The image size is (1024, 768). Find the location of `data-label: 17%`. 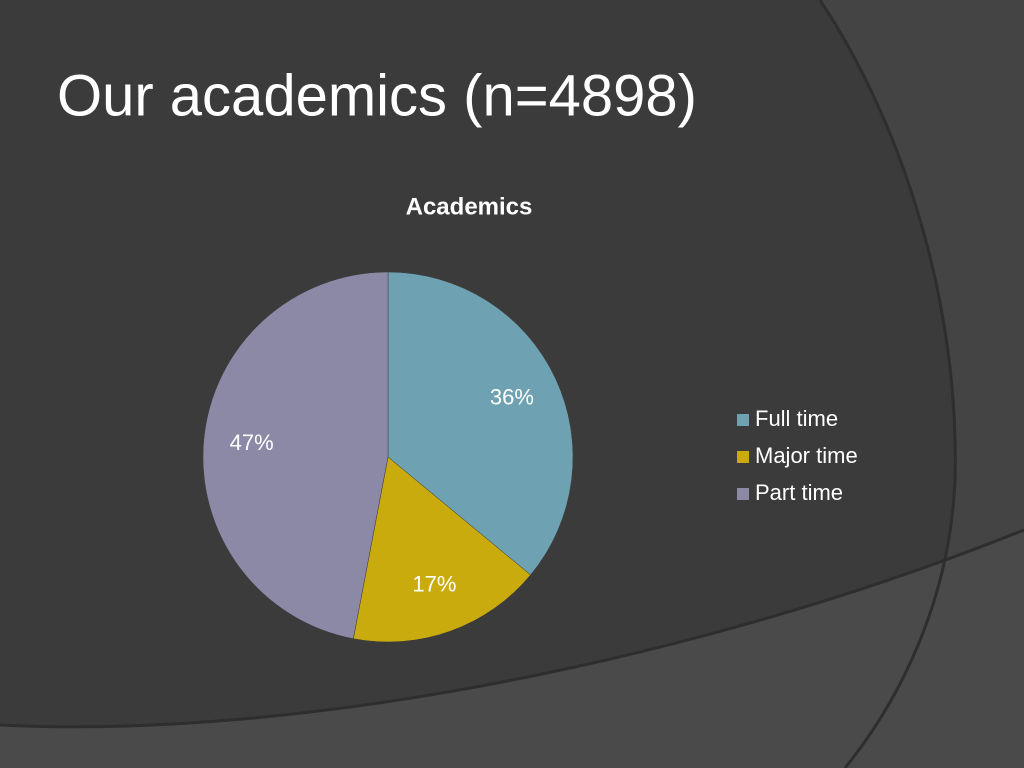

data-label: 17% is located at coordinates (434, 584).